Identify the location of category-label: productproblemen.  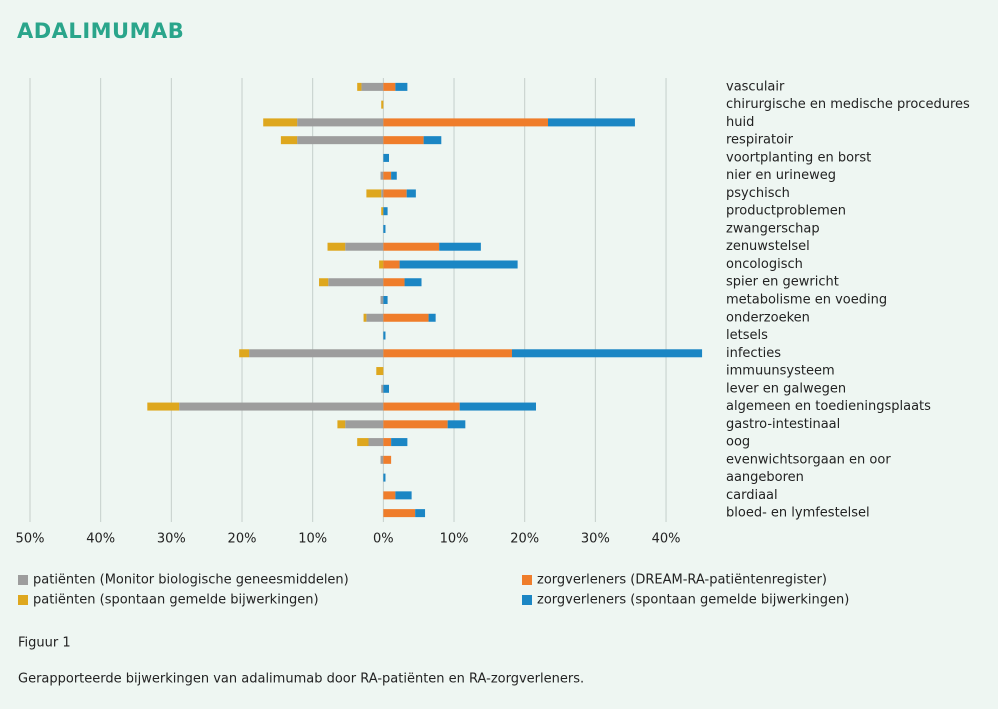
(786, 211).